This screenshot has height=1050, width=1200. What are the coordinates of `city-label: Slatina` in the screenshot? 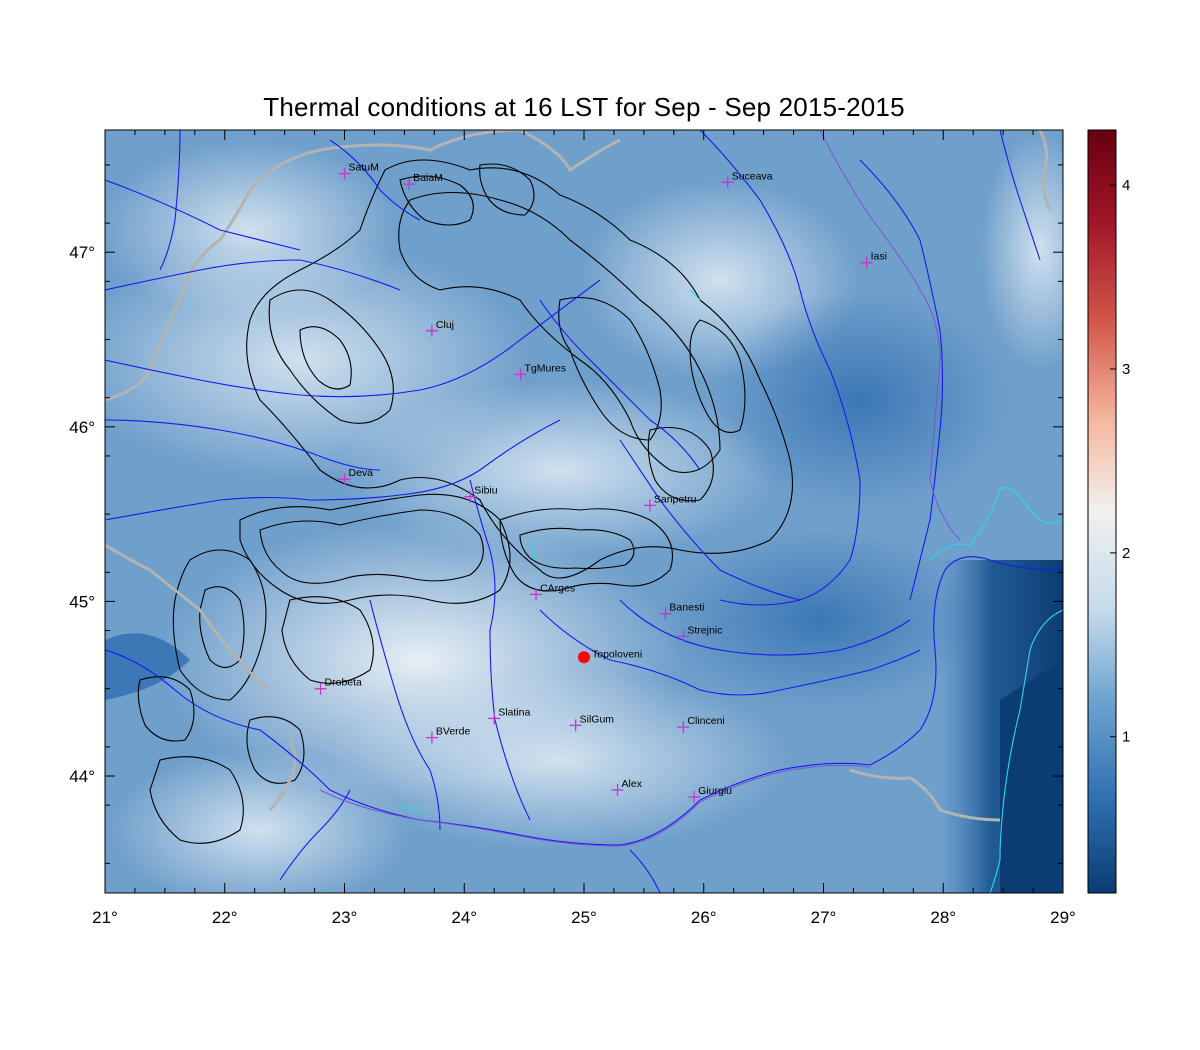 It's located at (514, 712).